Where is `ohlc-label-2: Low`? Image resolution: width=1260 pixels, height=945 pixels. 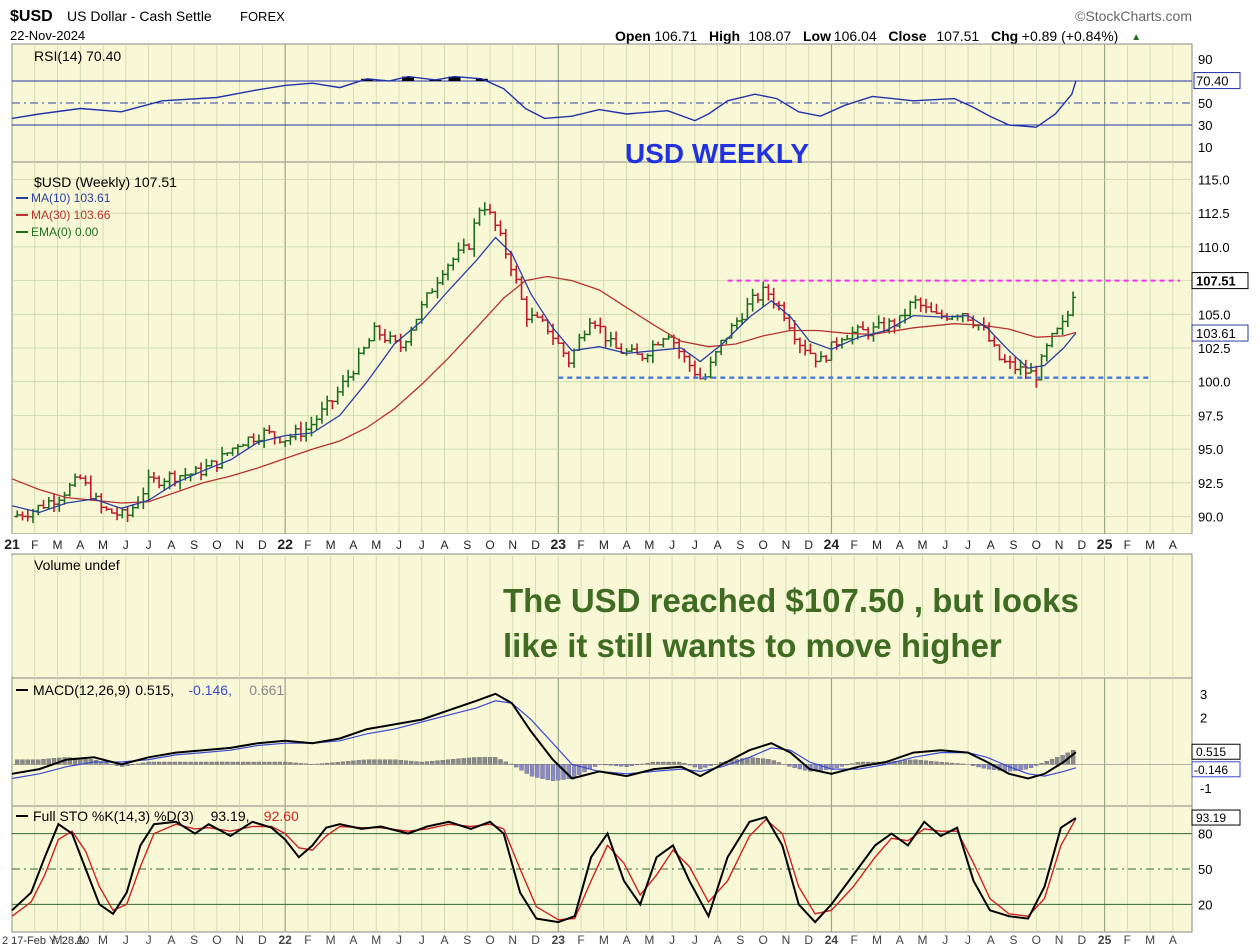
ohlc-label-2: Low is located at coordinates (817, 36).